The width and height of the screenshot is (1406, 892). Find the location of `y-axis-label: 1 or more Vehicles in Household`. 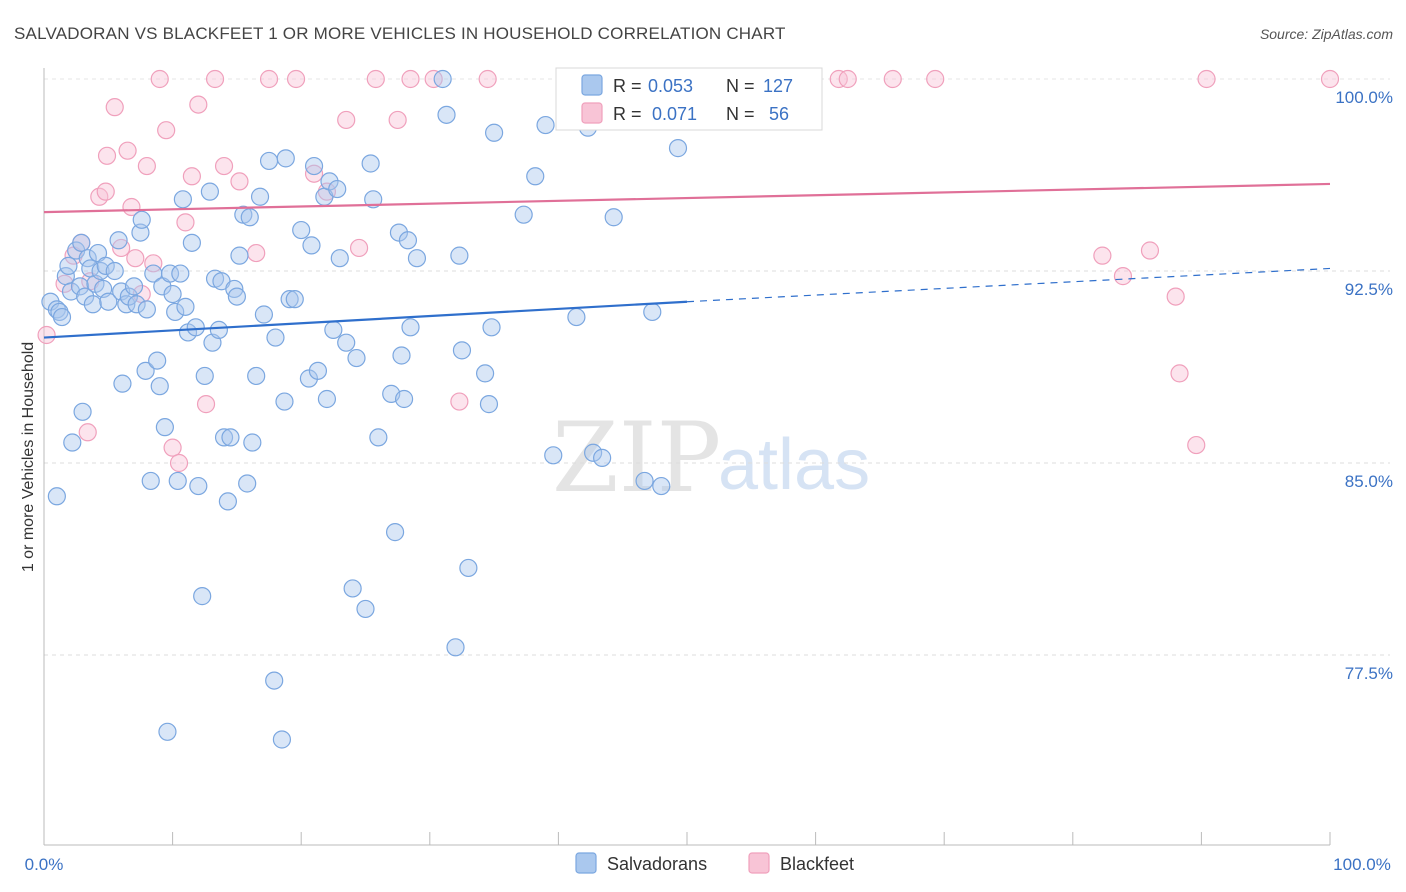

y-axis-label: 1 or more Vehicles in Household is located at coordinates (28, 457).